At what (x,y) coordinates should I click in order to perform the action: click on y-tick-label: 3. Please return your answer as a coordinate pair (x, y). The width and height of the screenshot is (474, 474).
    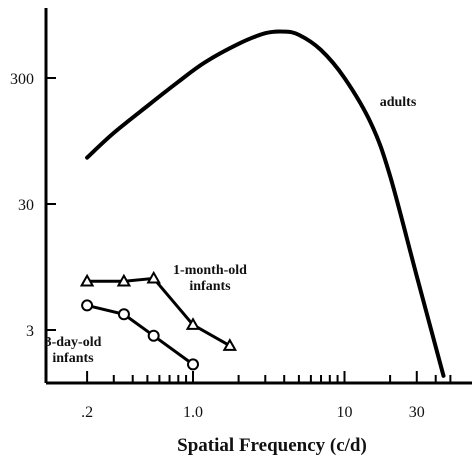
    Looking at the image, I should click on (30, 331).